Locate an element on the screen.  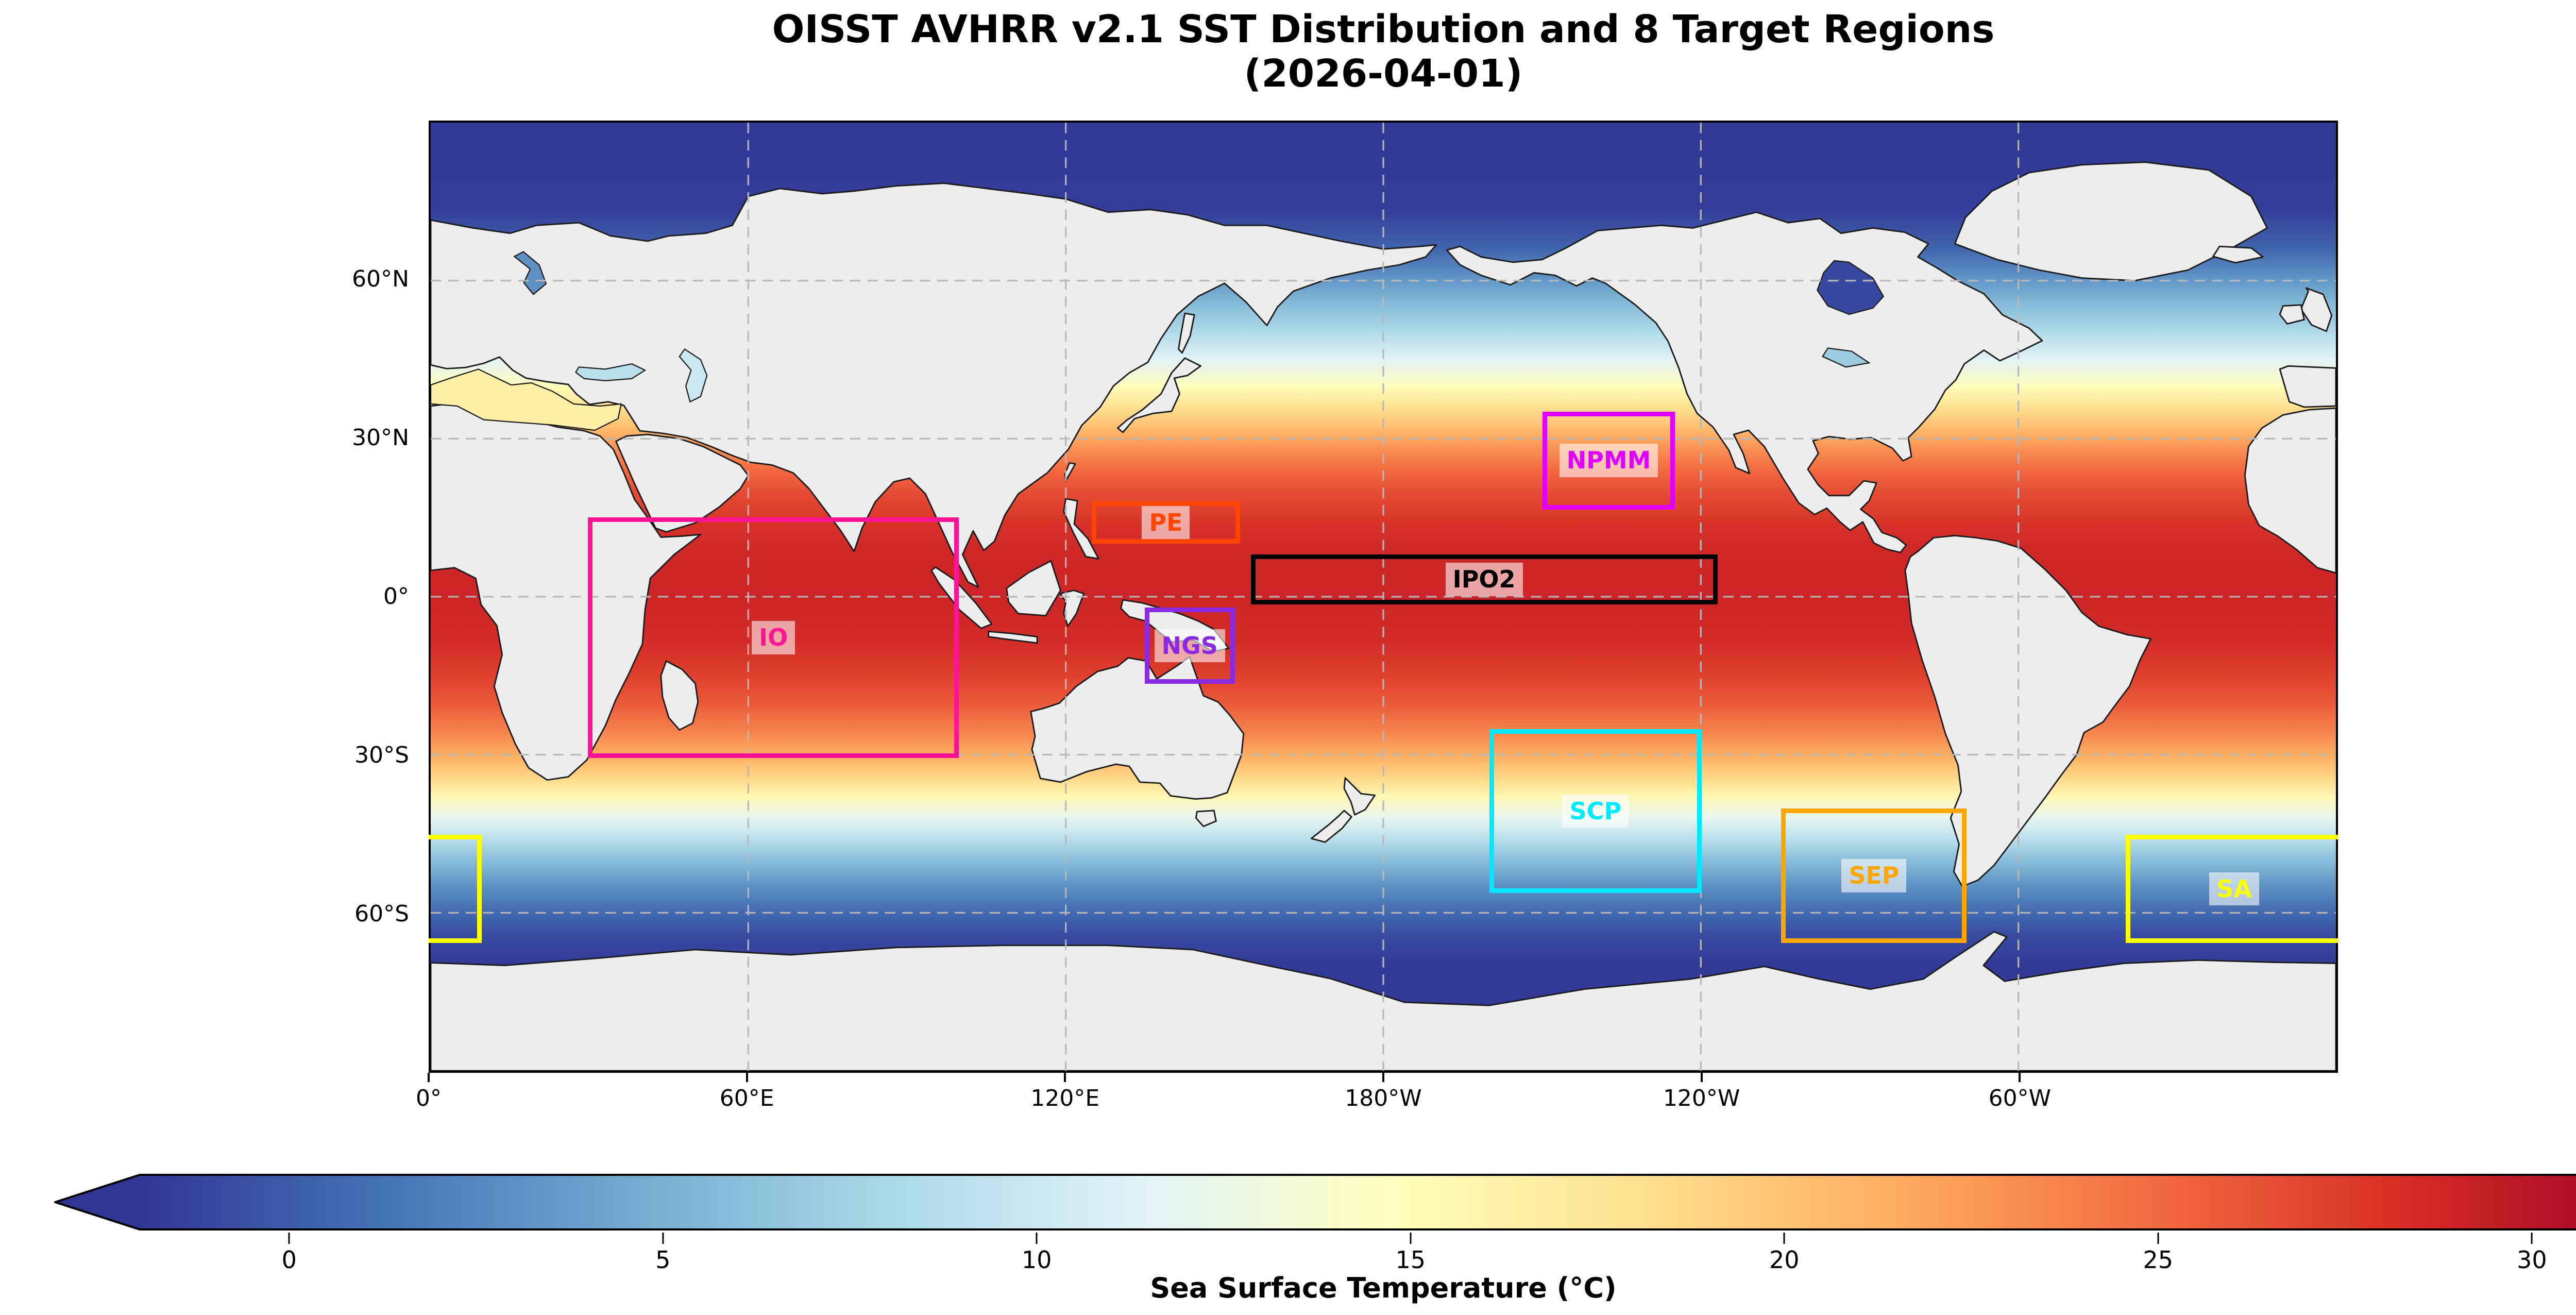
landmass-eurasia is located at coordinates (934, 385).